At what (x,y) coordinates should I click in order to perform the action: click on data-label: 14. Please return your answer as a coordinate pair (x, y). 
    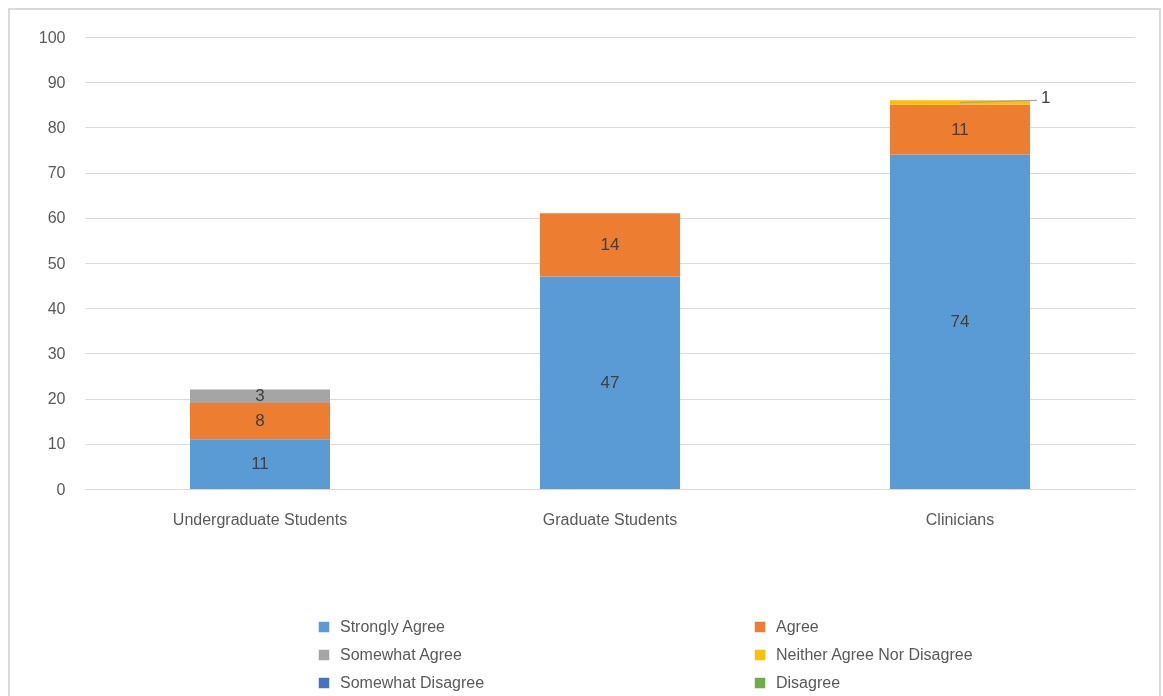
    Looking at the image, I should click on (610, 244).